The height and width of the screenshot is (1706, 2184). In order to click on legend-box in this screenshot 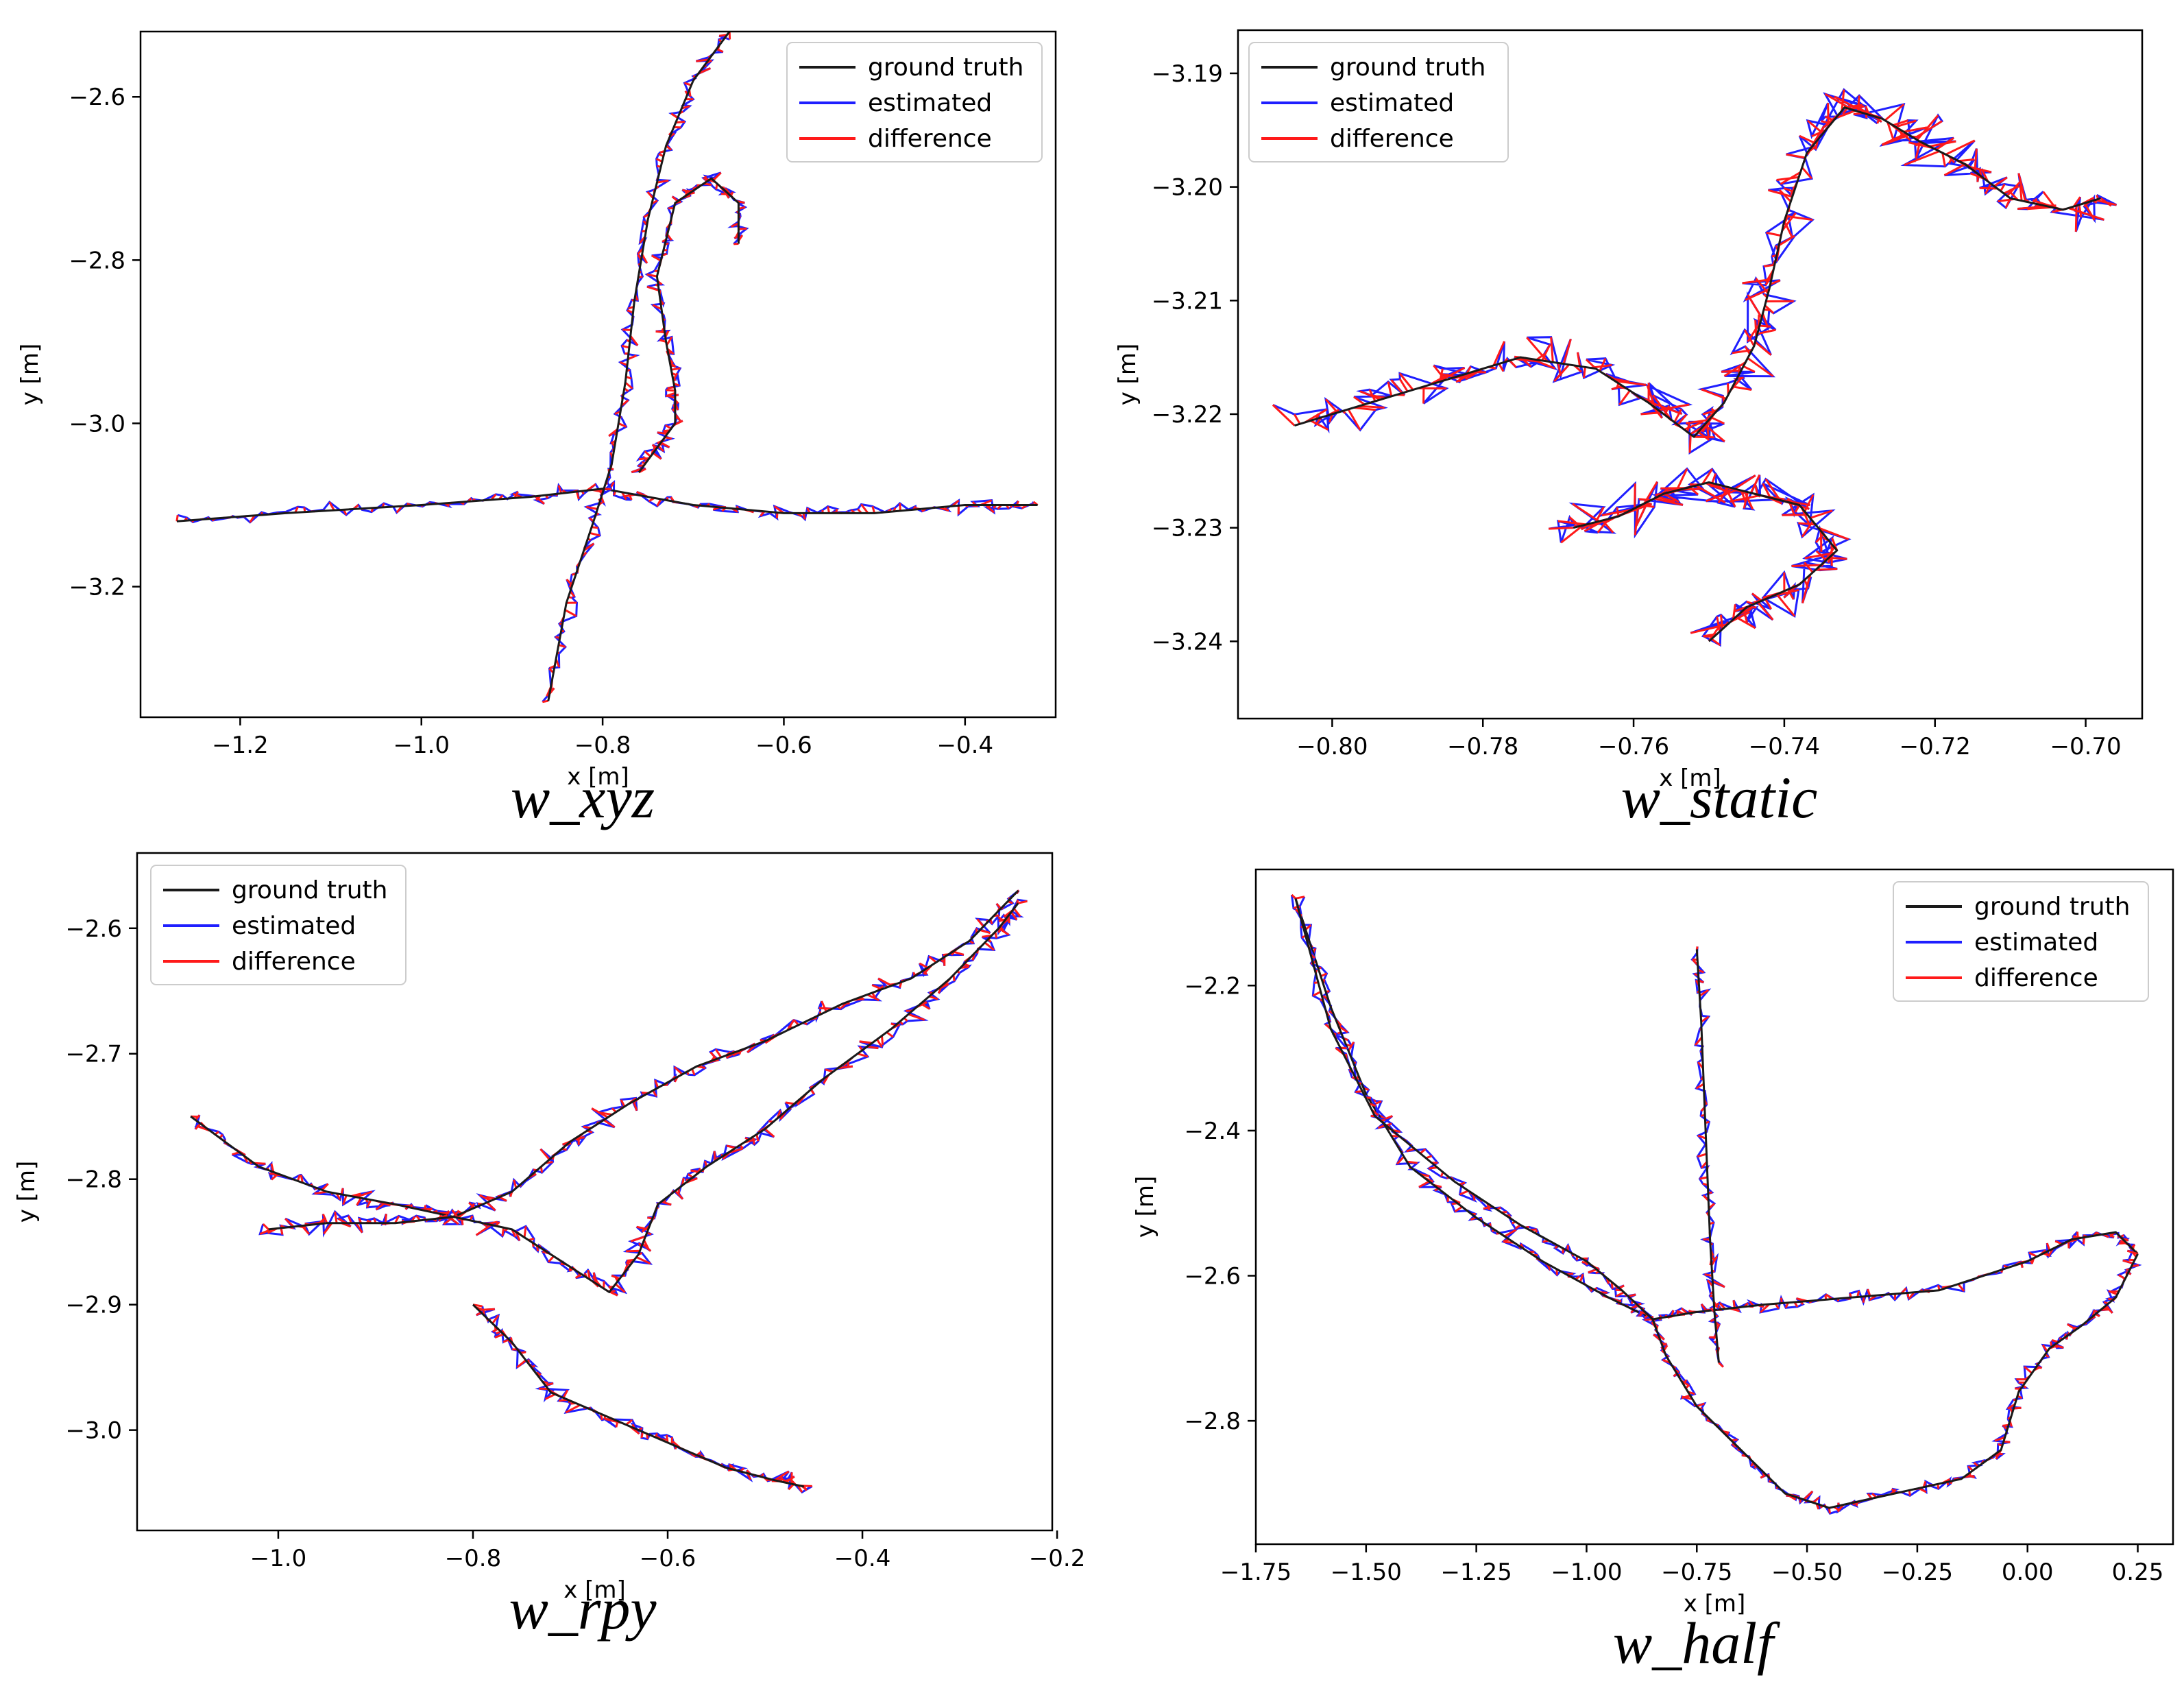, I will do `click(2021, 941)`.